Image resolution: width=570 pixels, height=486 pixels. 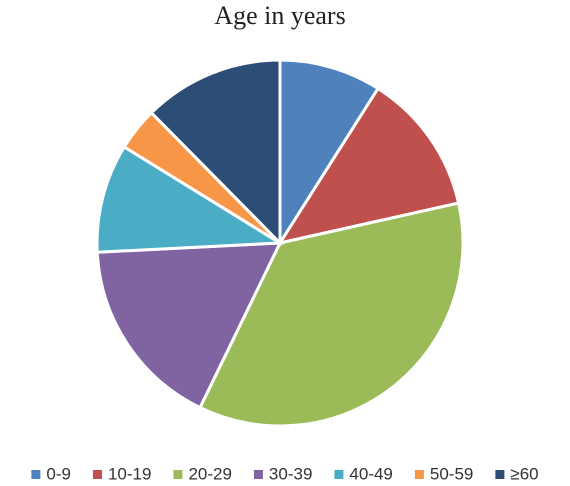 I want to click on legend-label: 20-29, so click(x=209, y=473).